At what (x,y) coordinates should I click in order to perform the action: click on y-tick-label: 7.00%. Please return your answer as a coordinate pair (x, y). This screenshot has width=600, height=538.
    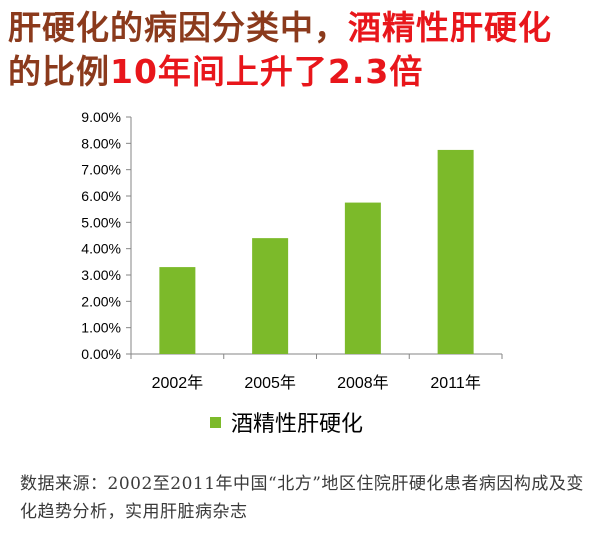
    Looking at the image, I should click on (101, 170).